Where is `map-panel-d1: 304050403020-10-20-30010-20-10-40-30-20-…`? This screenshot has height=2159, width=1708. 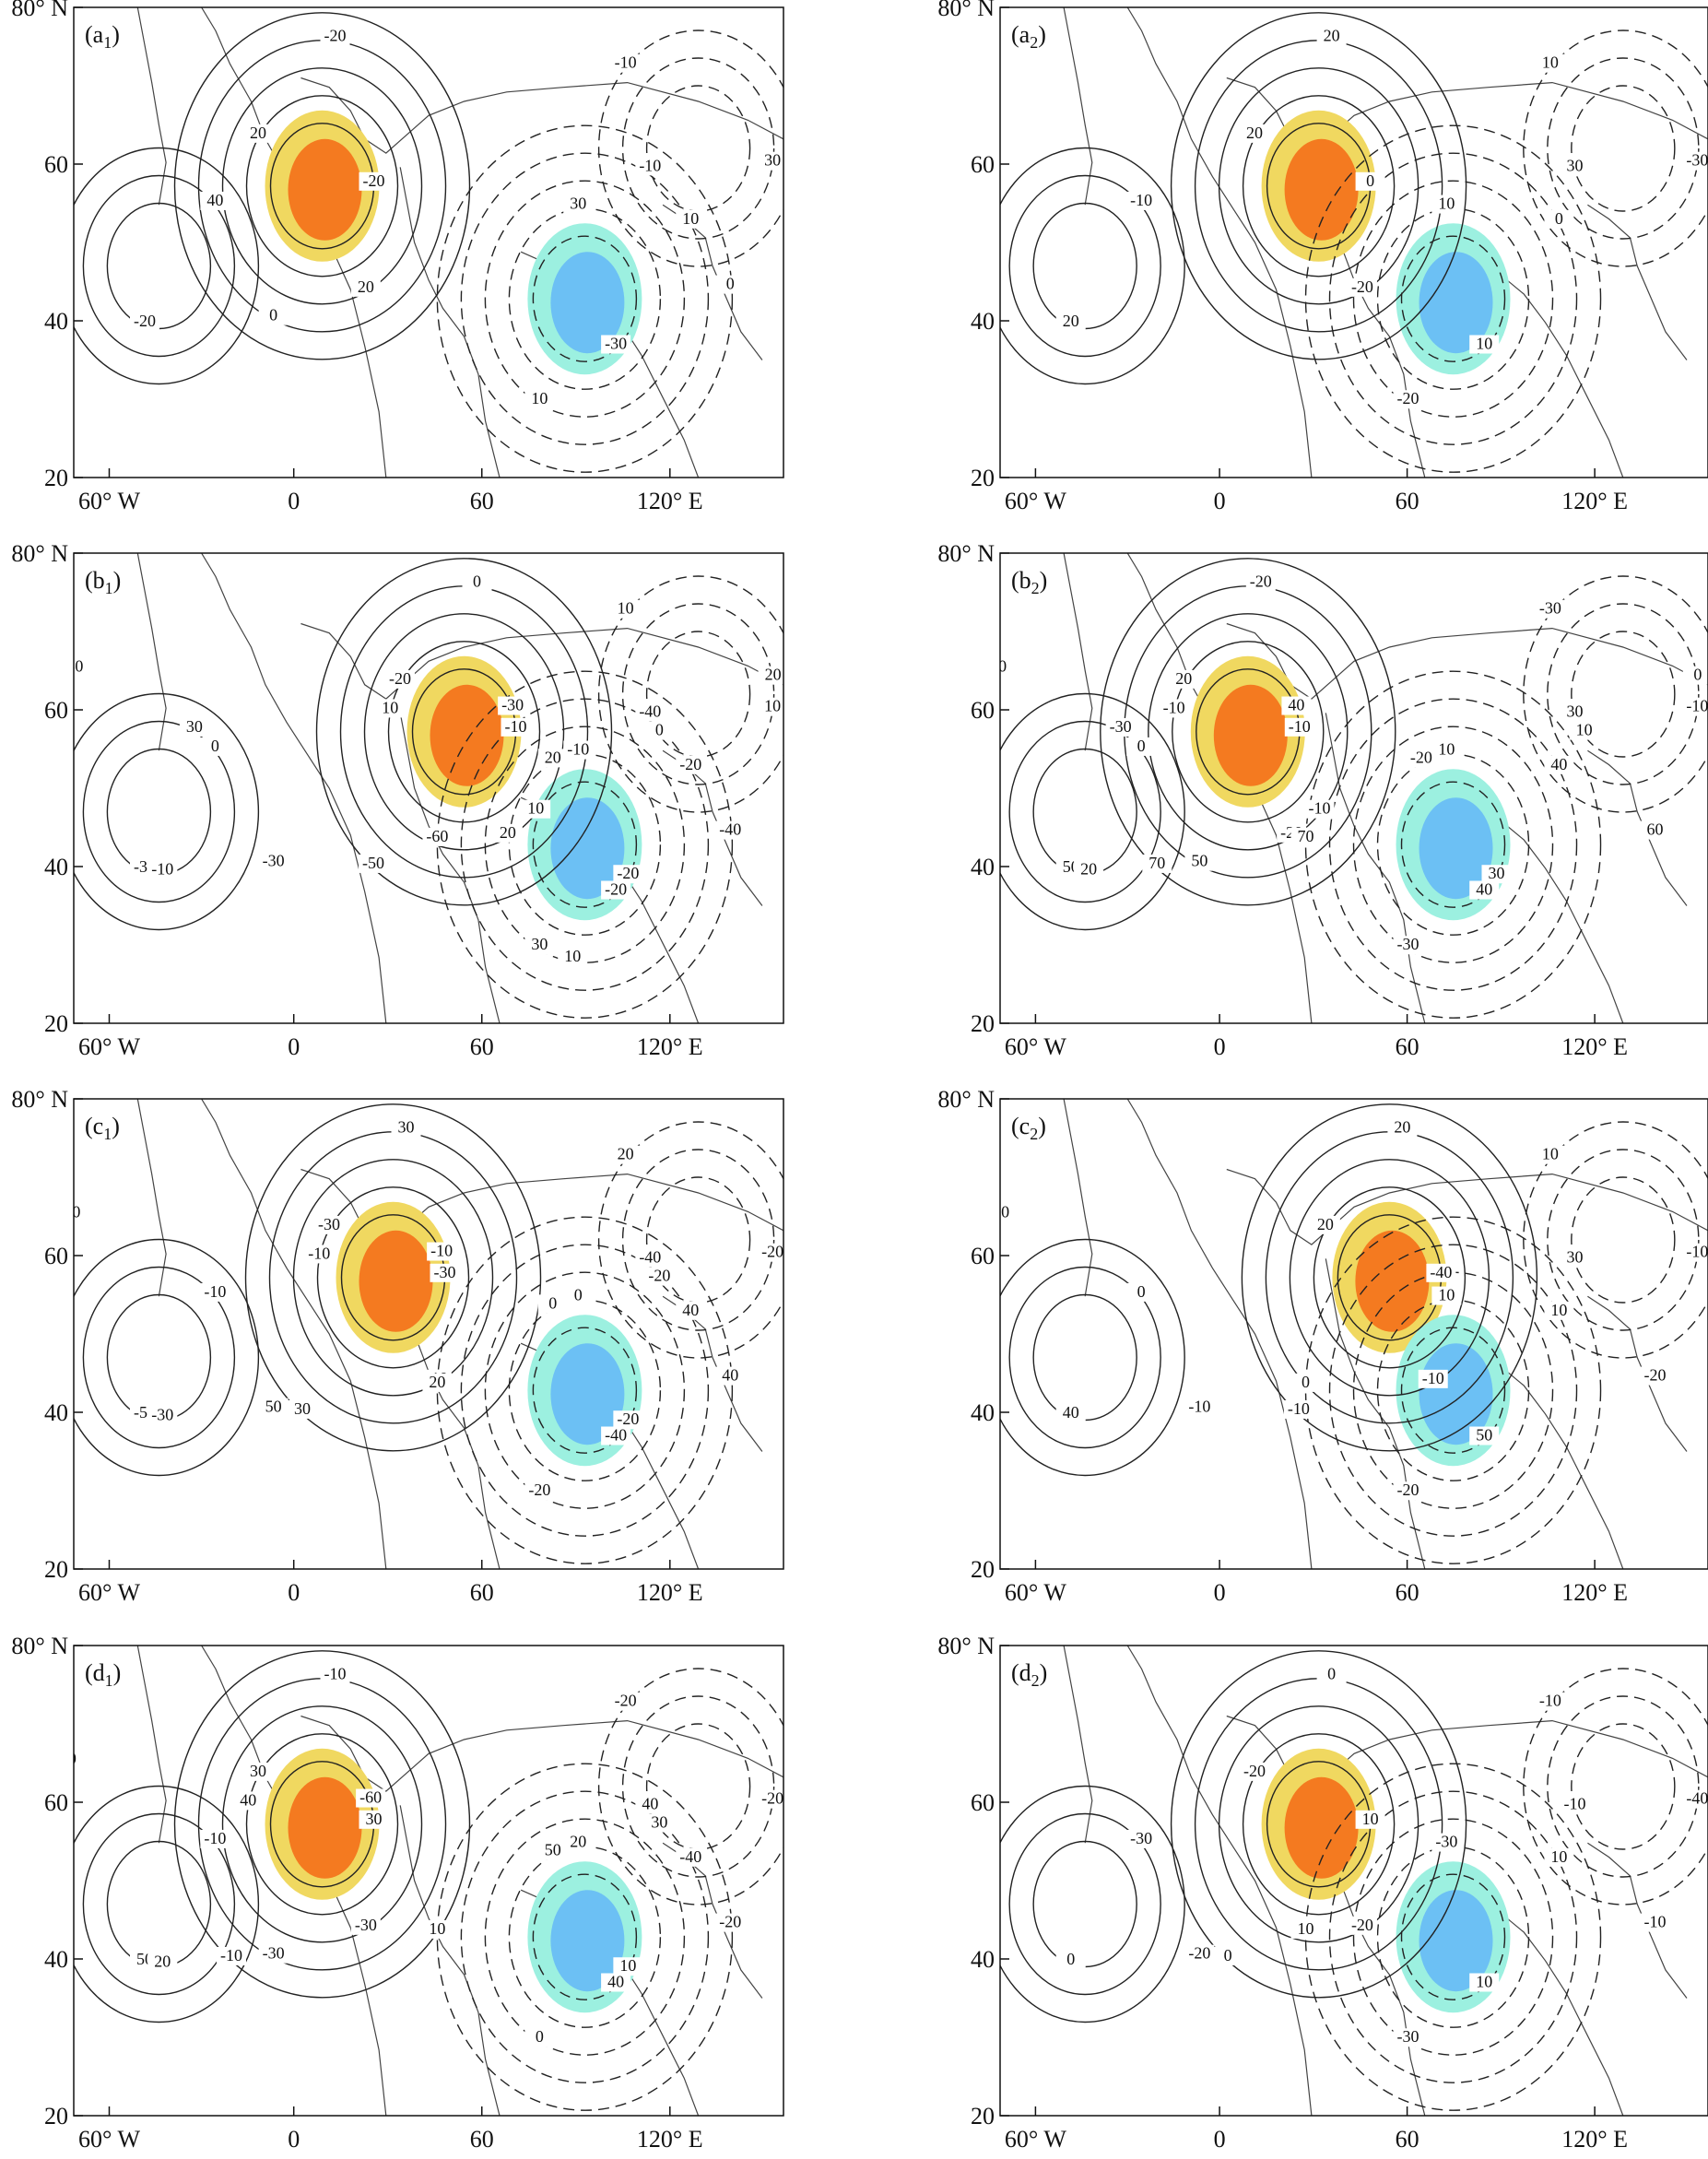
map-panel-d1: 304050403020-10-20-30010-20-10-40-30-20-… is located at coordinates (397, 1880).